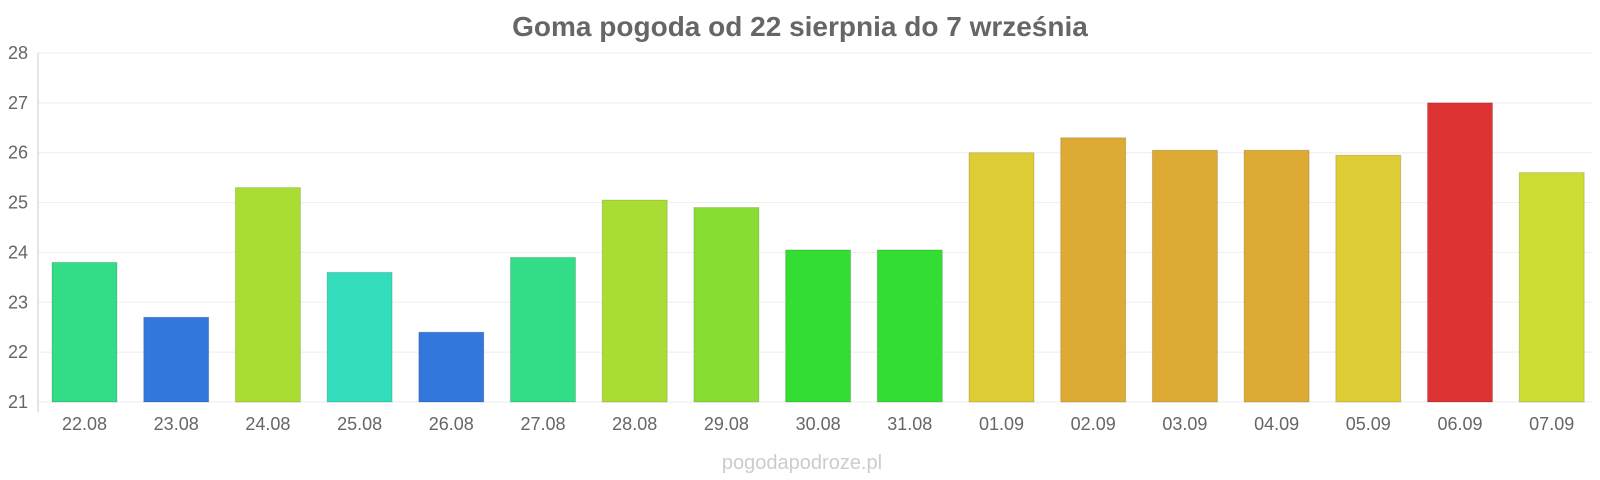  Describe the element at coordinates (451, 367) in the screenshot. I see `bar-26.08` at that location.